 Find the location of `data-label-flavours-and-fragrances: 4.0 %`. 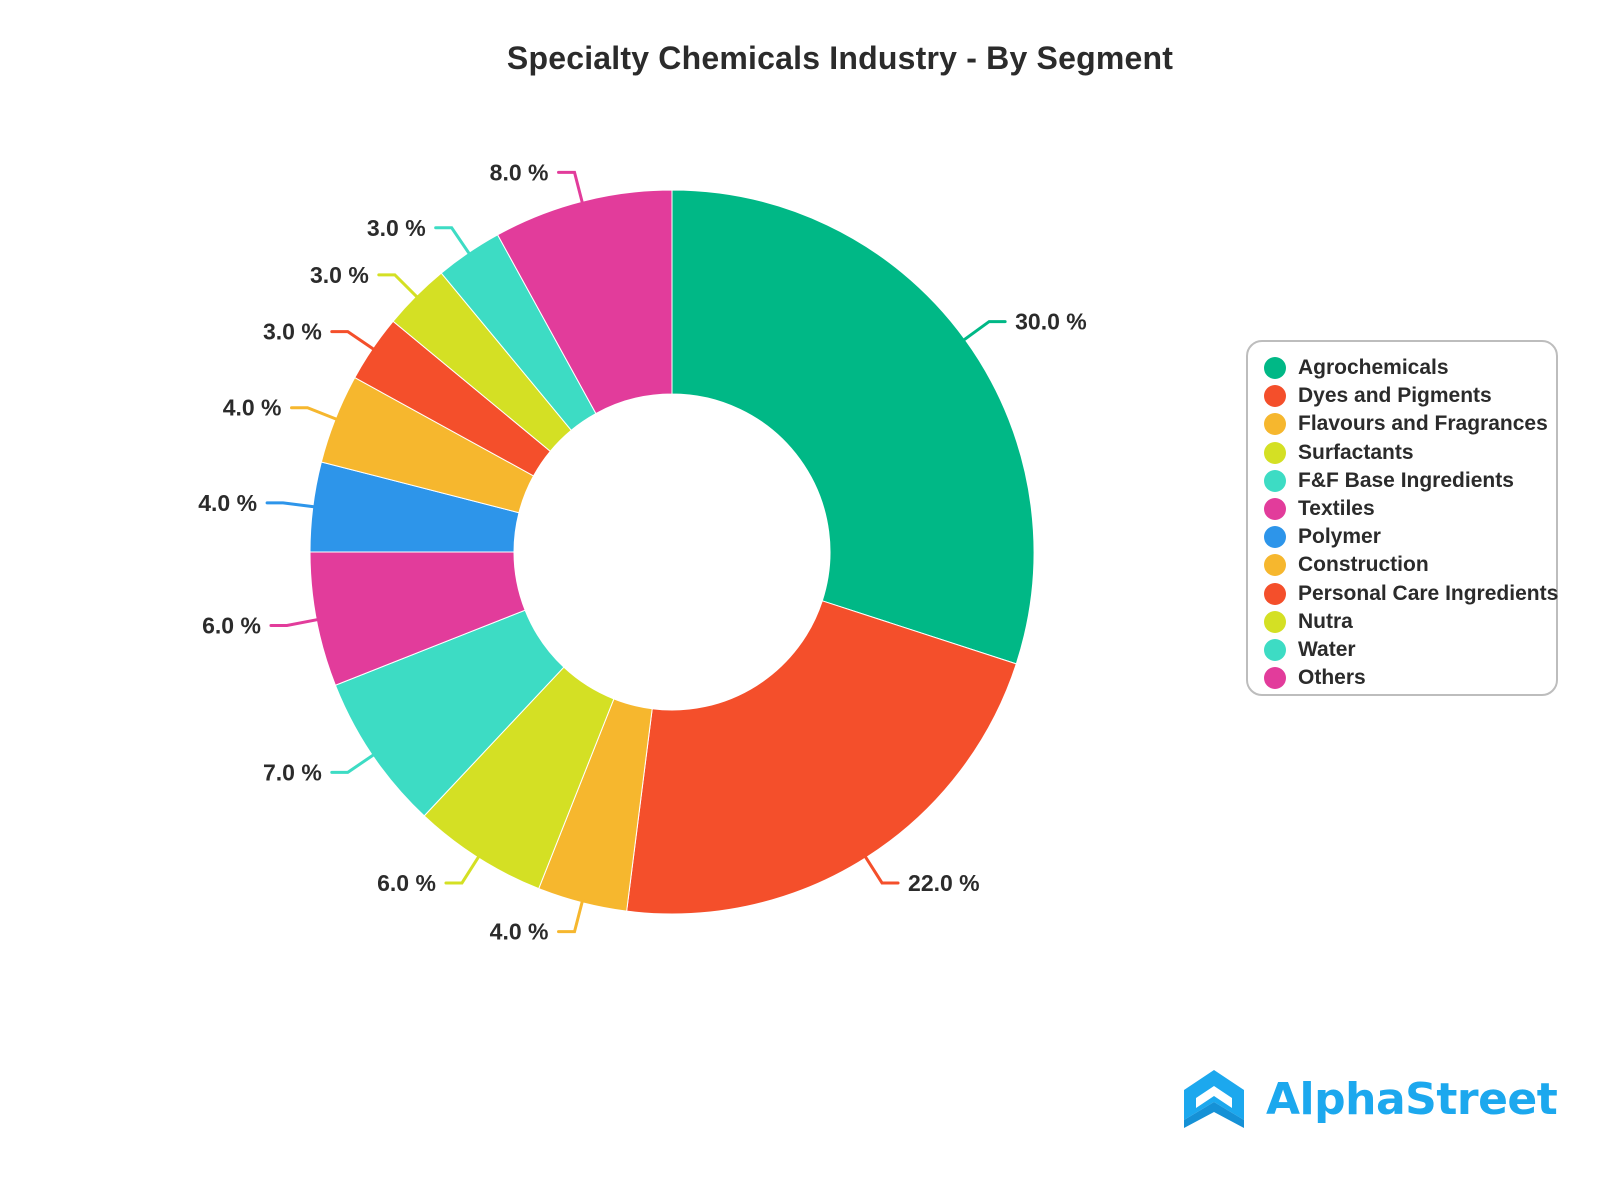

data-label-flavours-and-fragrances: 4.0 % is located at coordinates (519, 932).